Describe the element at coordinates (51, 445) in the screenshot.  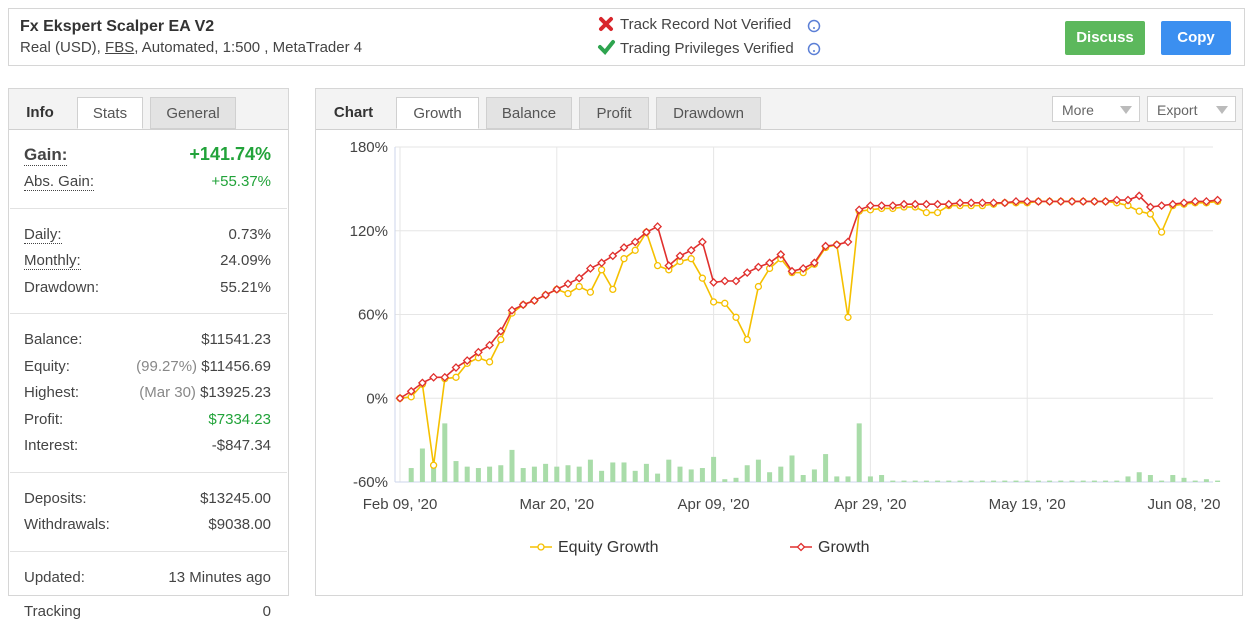
I see `stat-label: Interest:` at that location.